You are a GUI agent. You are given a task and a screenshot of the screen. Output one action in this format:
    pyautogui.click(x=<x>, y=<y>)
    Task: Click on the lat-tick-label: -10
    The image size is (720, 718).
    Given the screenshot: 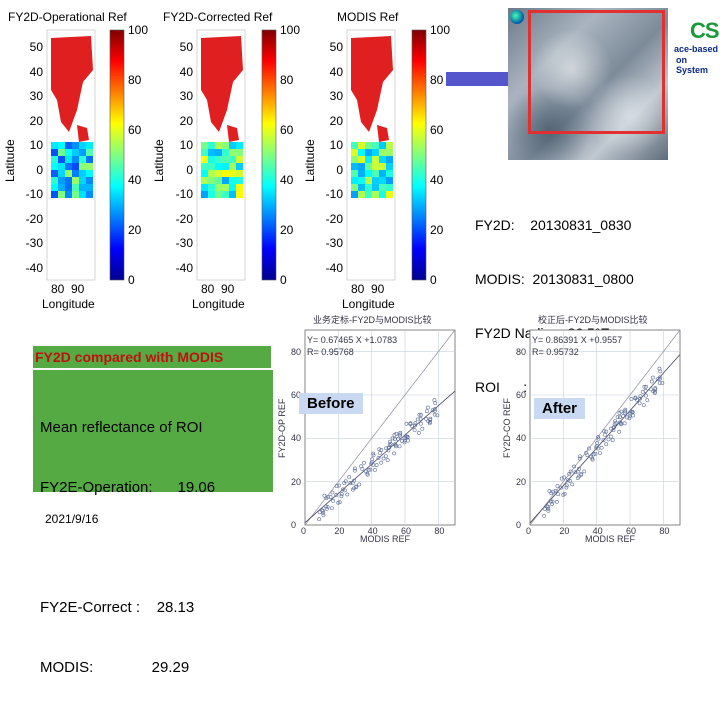 What is the action you would take?
    pyautogui.click(x=34, y=194)
    